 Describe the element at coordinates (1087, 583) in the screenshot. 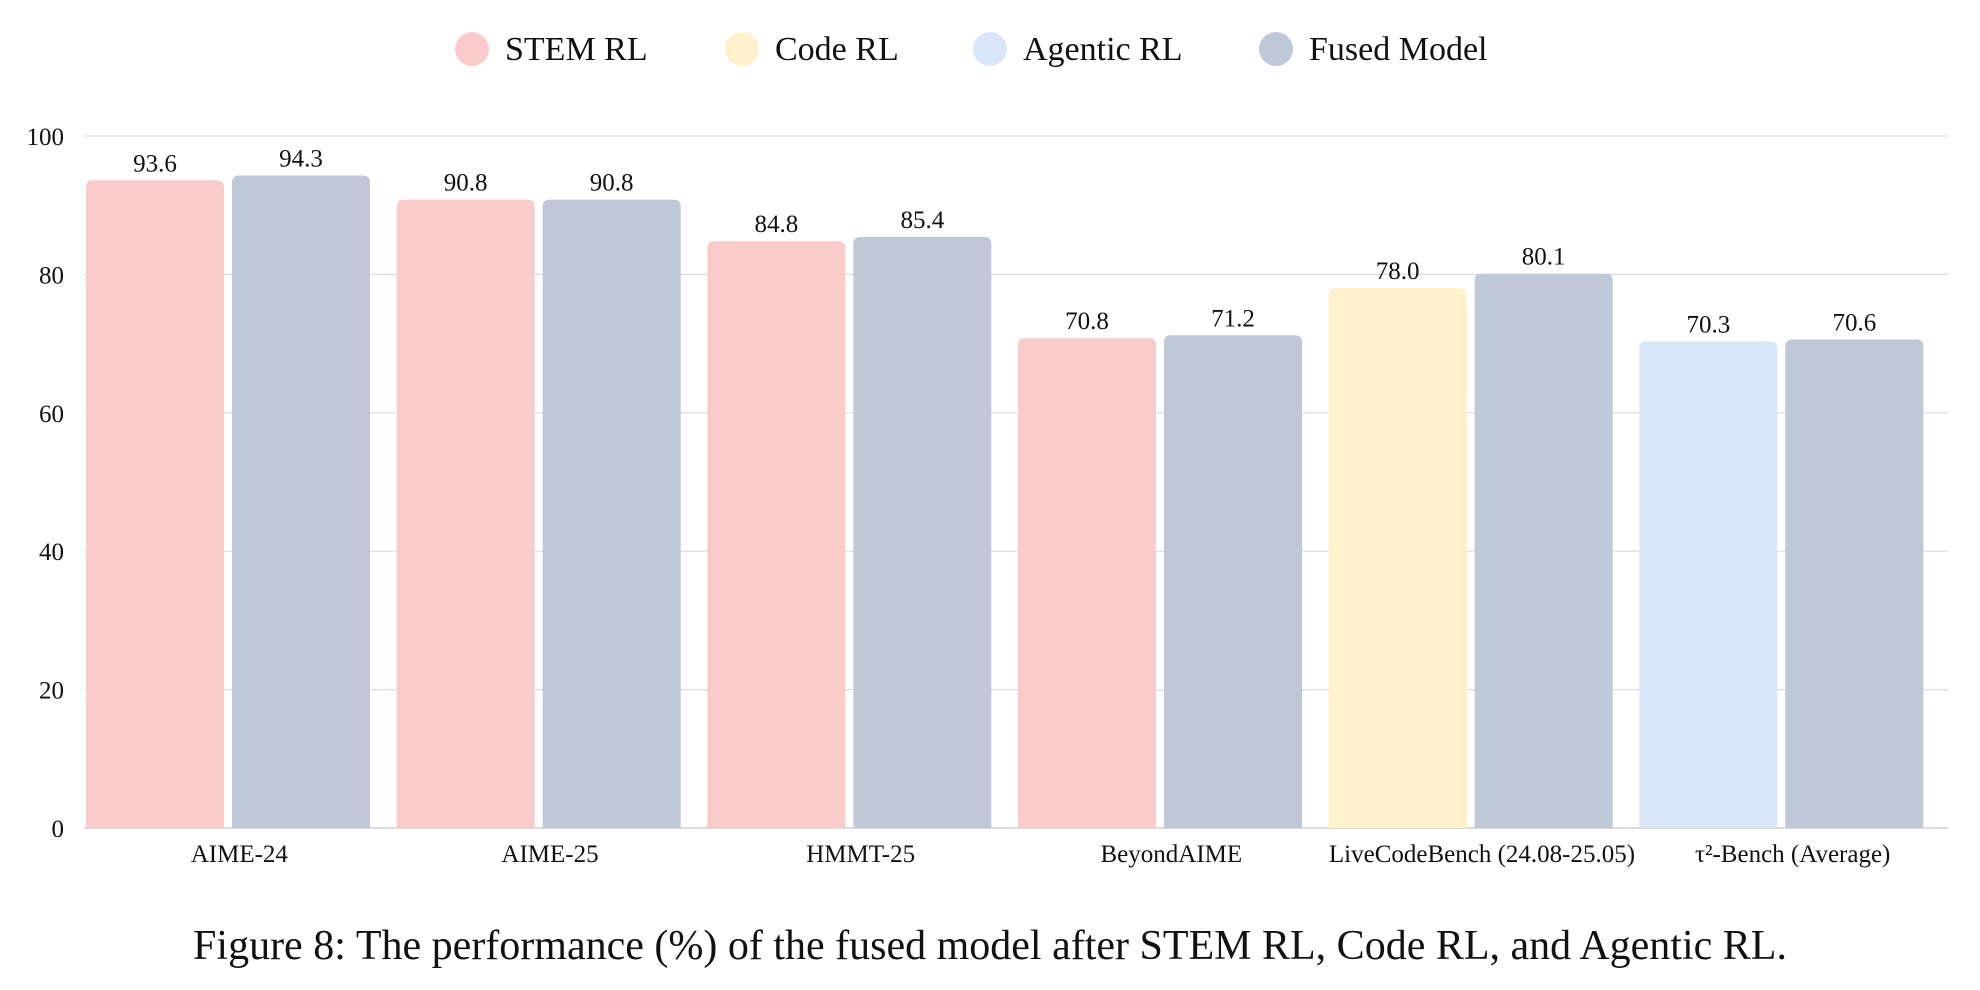

I see `bar-beyondaime-stem-rl` at that location.